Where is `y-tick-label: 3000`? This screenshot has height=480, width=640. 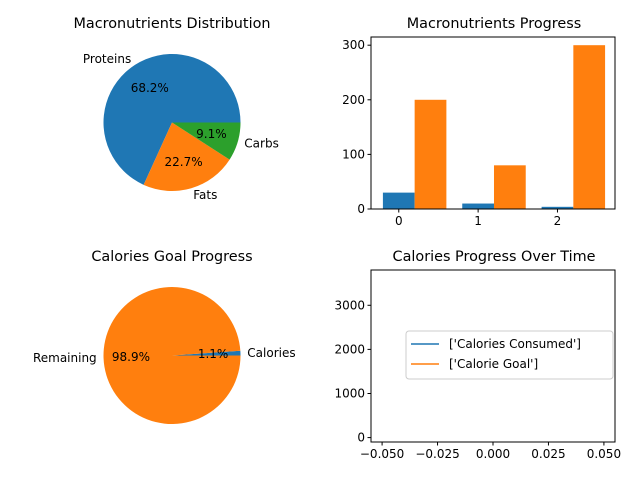
y-tick-label: 3000 is located at coordinates (349, 305).